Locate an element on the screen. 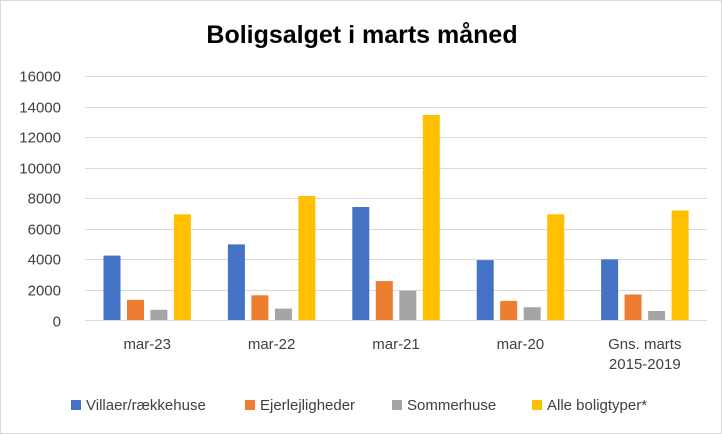 The image size is (722, 435). y-tick-label: 6000 is located at coordinates (44, 230).